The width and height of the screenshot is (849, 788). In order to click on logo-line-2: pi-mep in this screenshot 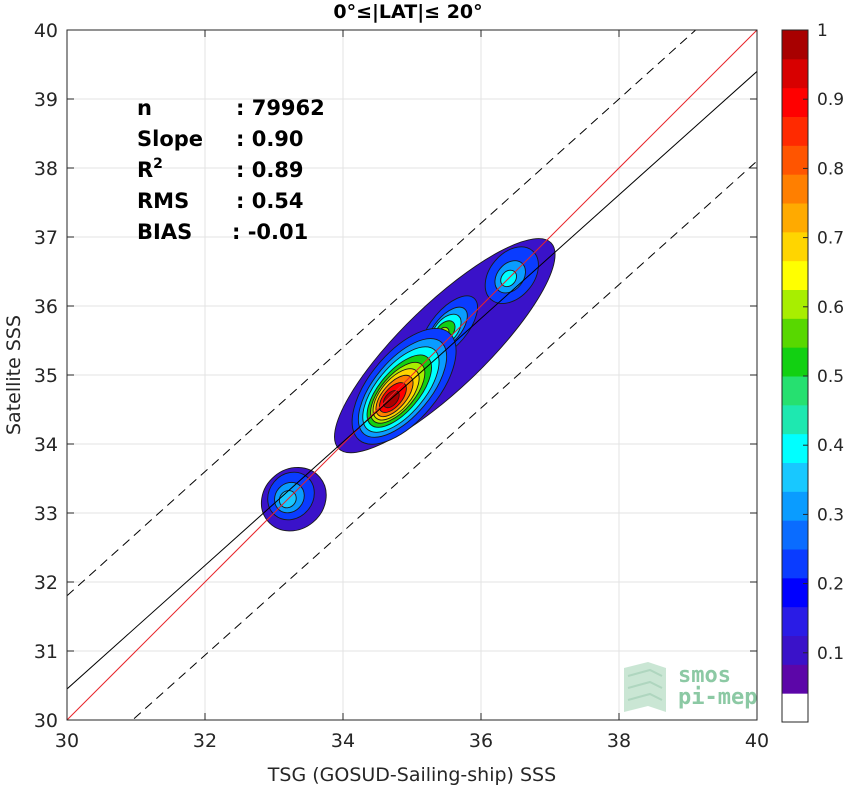, I will do `click(717, 697)`.